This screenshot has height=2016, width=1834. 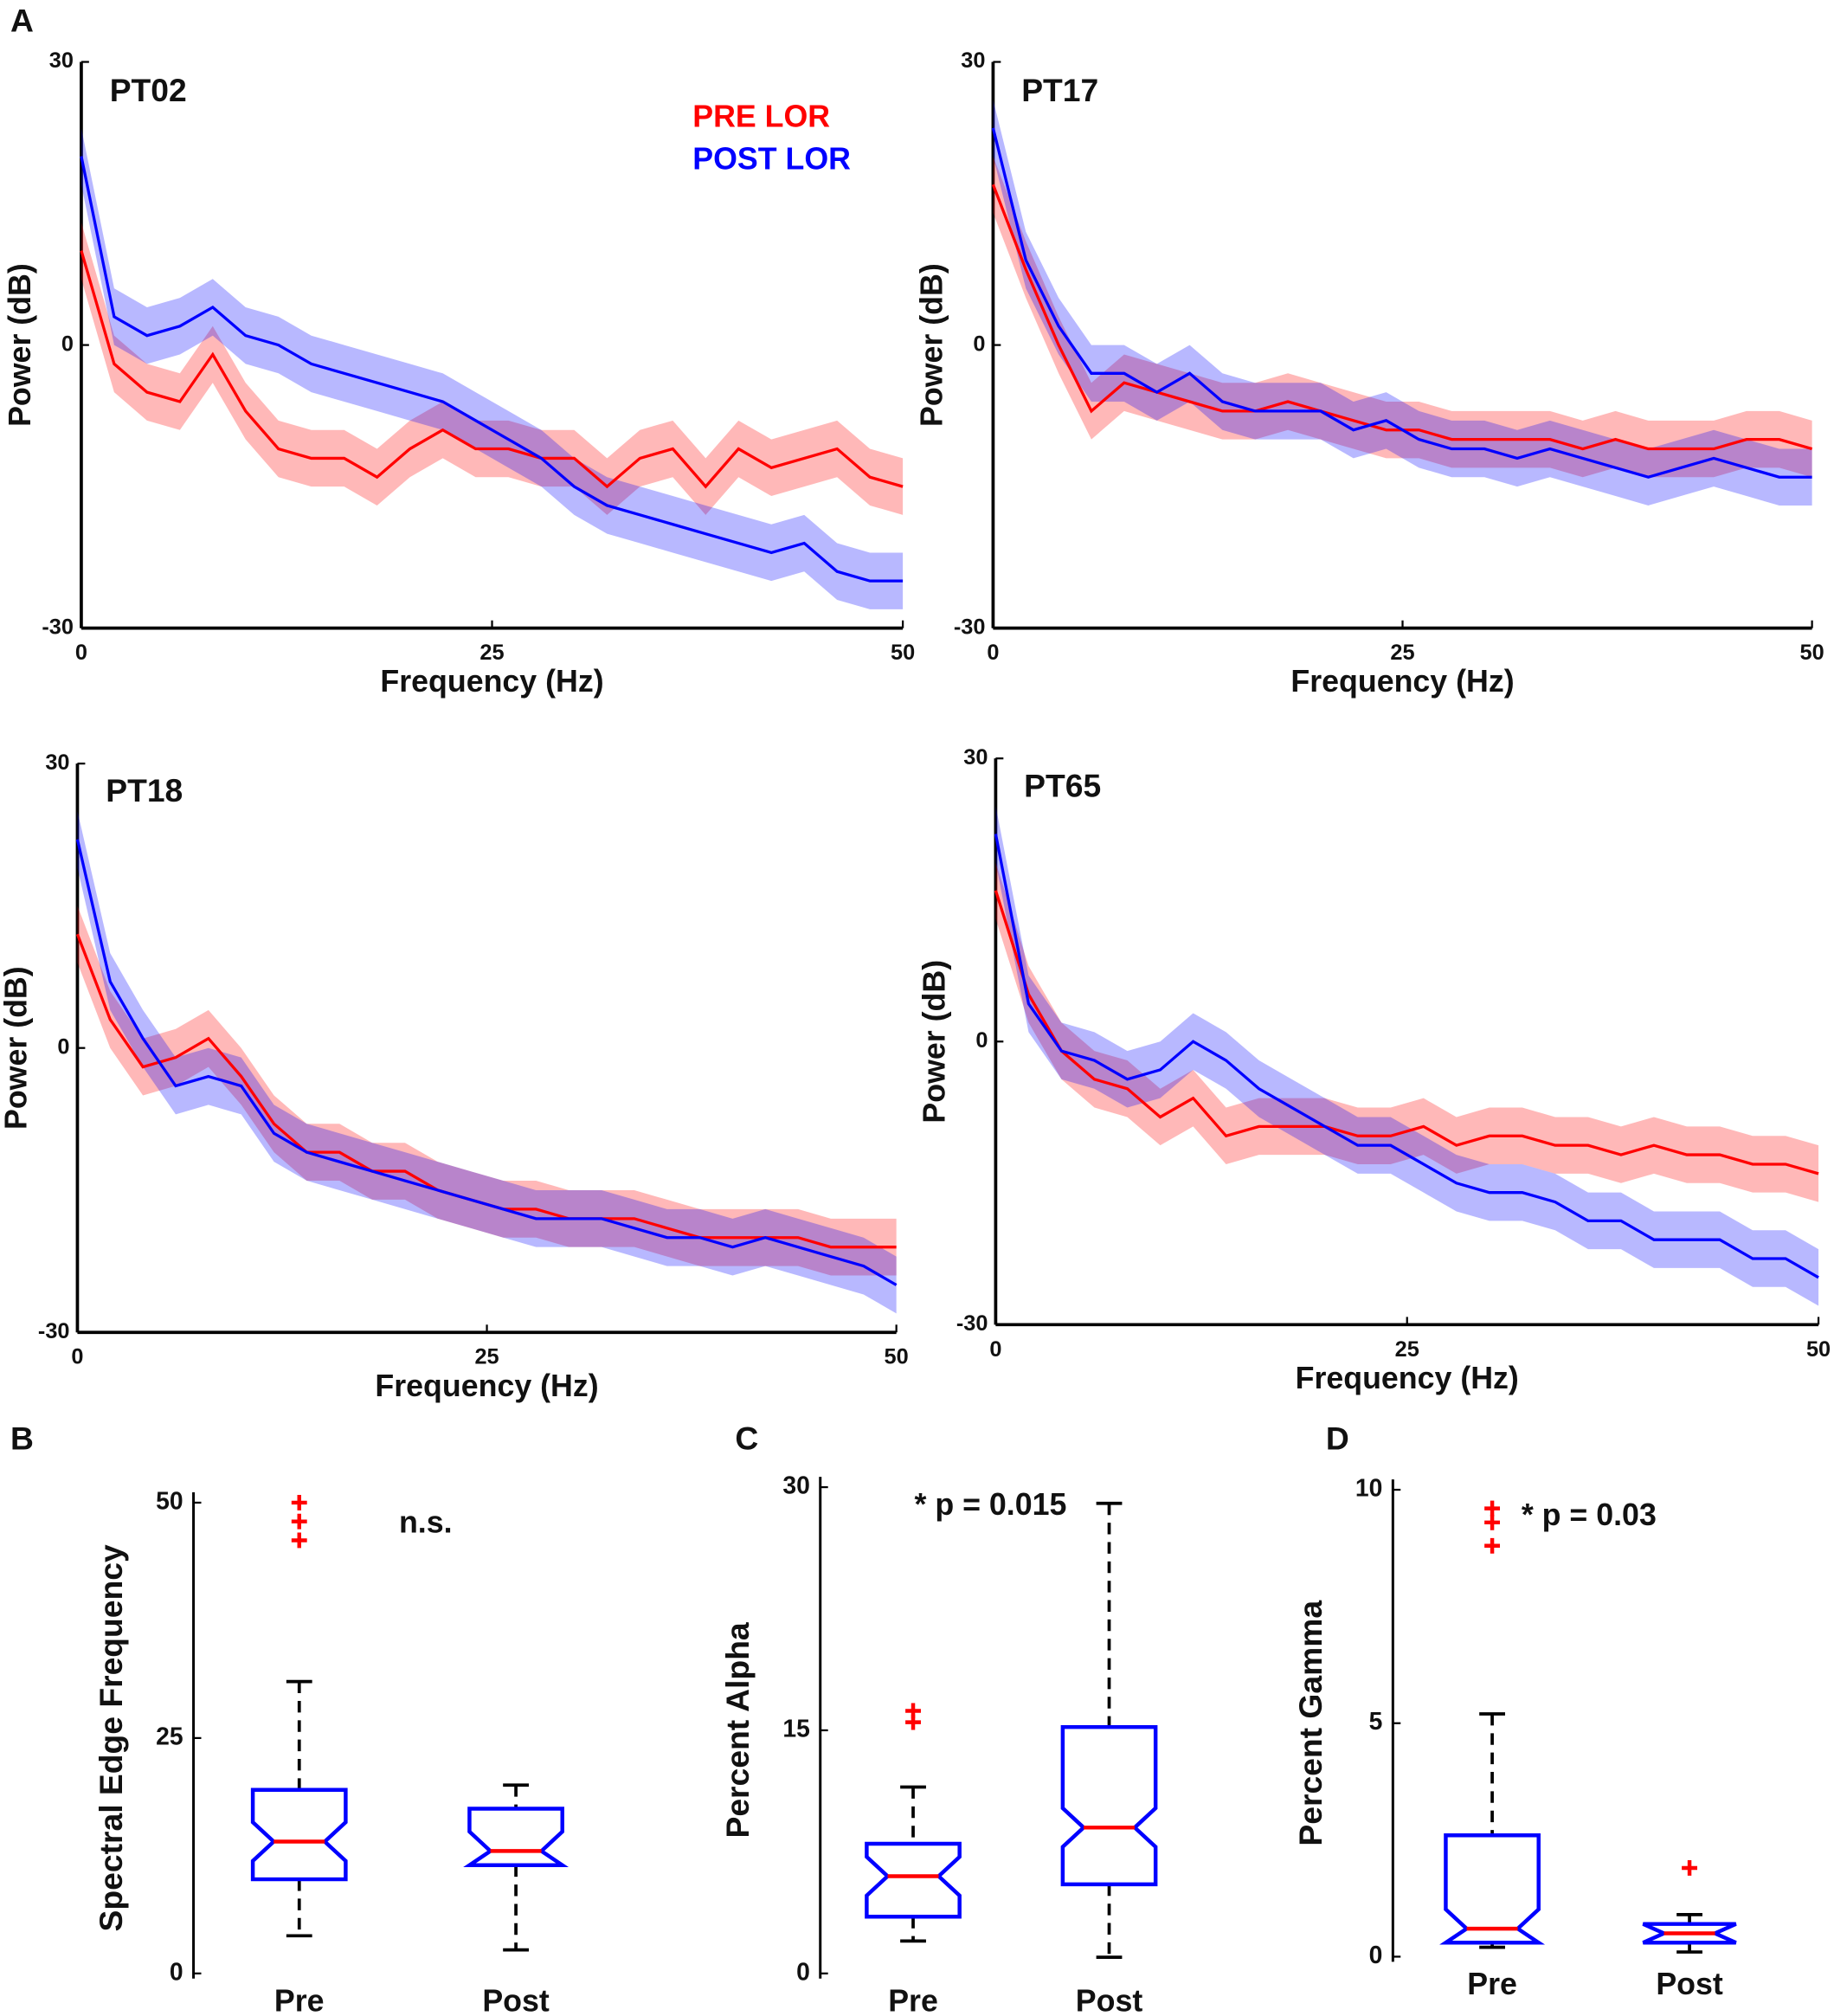 I want to click on annotation: * p = 0.015, so click(x=990, y=1504).